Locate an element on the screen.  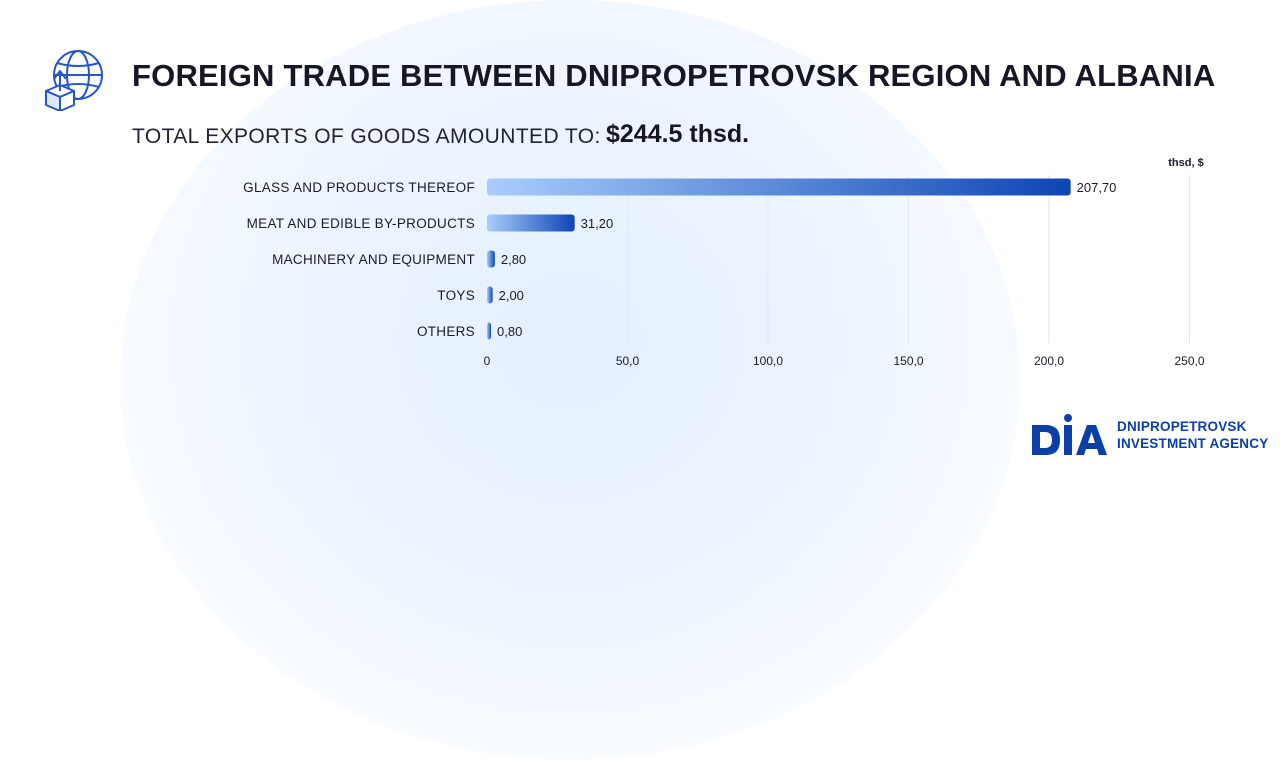
data-label: 0,80 is located at coordinates (509, 331).